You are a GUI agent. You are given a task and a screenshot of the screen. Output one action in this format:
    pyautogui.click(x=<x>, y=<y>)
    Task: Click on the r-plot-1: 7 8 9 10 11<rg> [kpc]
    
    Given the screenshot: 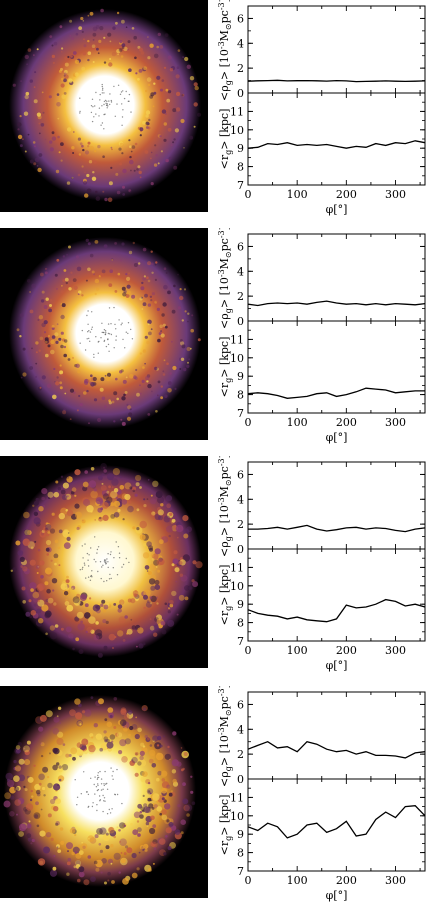 What is the action you would take?
    pyautogui.click(x=322, y=142)
    